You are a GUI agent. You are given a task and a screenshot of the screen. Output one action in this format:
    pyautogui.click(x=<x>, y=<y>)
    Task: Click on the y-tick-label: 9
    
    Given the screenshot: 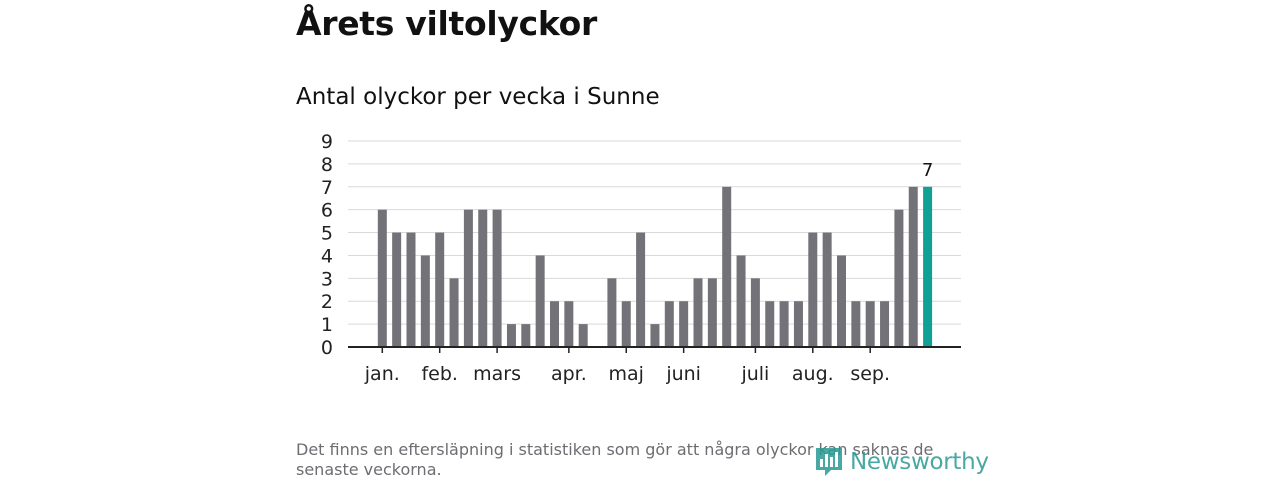 What is the action you would take?
    pyautogui.click(x=327, y=142)
    